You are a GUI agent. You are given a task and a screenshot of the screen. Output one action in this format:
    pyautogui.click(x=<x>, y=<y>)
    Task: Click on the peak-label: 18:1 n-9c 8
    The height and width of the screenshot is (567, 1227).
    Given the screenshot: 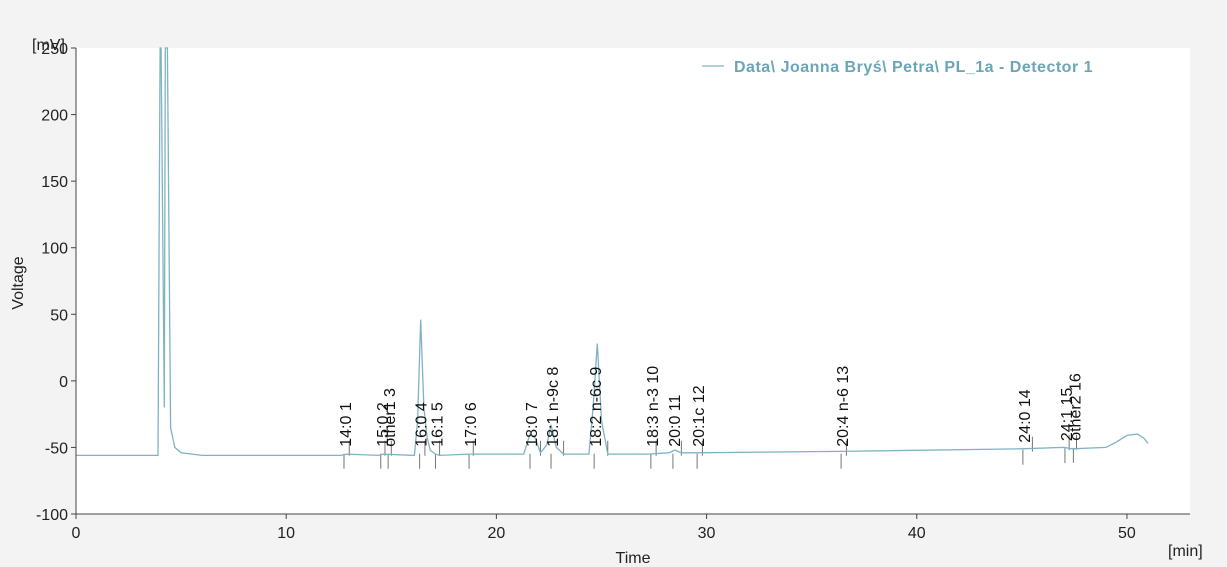 What is the action you would take?
    pyautogui.click(x=553, y=407)
    